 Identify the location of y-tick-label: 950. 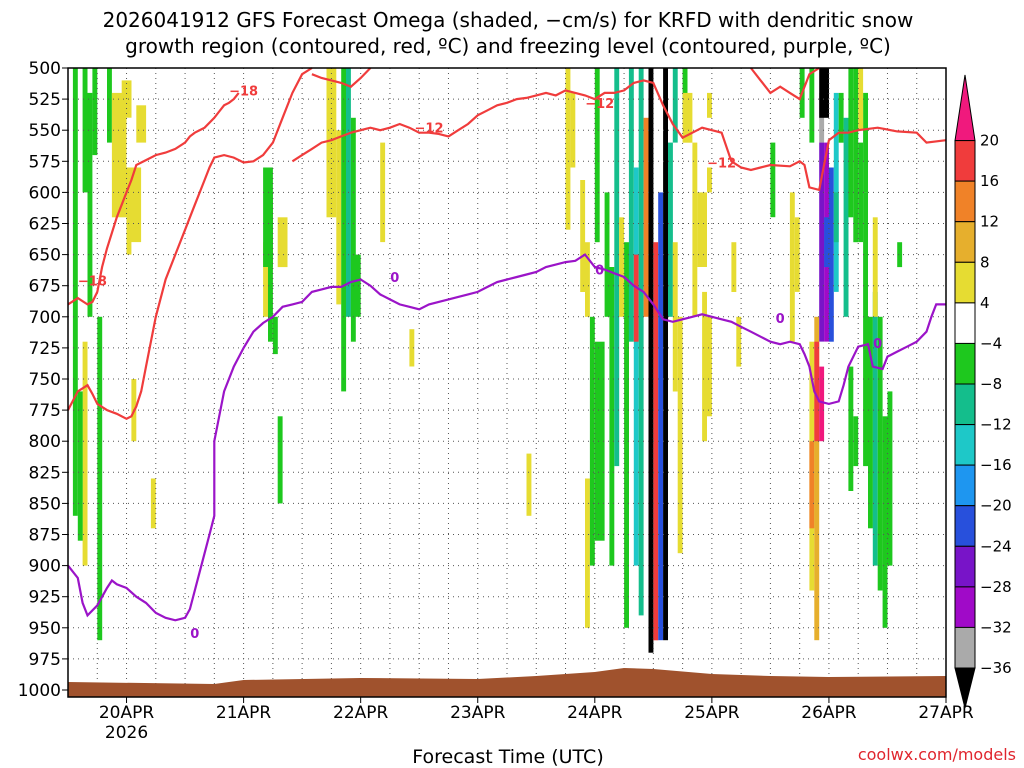
(45, 629).